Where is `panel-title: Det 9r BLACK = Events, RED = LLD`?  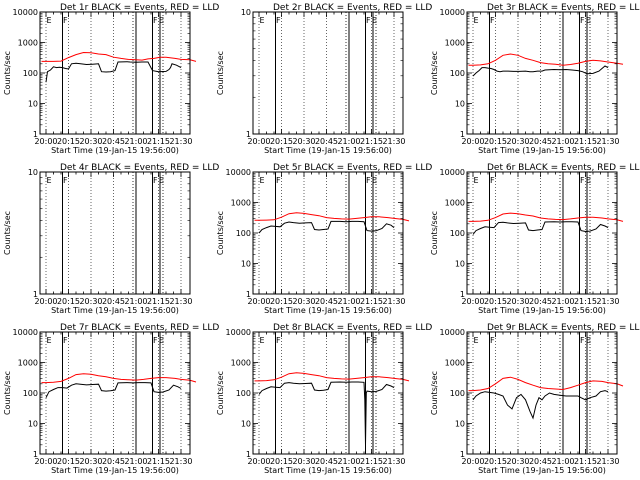
panel-title: Det 9r BLACK = Events, RED = LLD is located at coordinates (563, 328).